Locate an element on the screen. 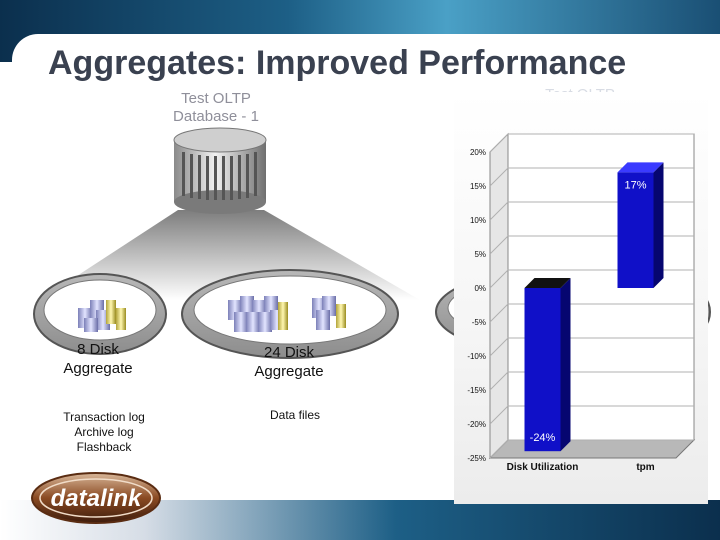 This screenshot has height=540, width=720. y-tick-label: -15% is located at coordinates (476, 390).